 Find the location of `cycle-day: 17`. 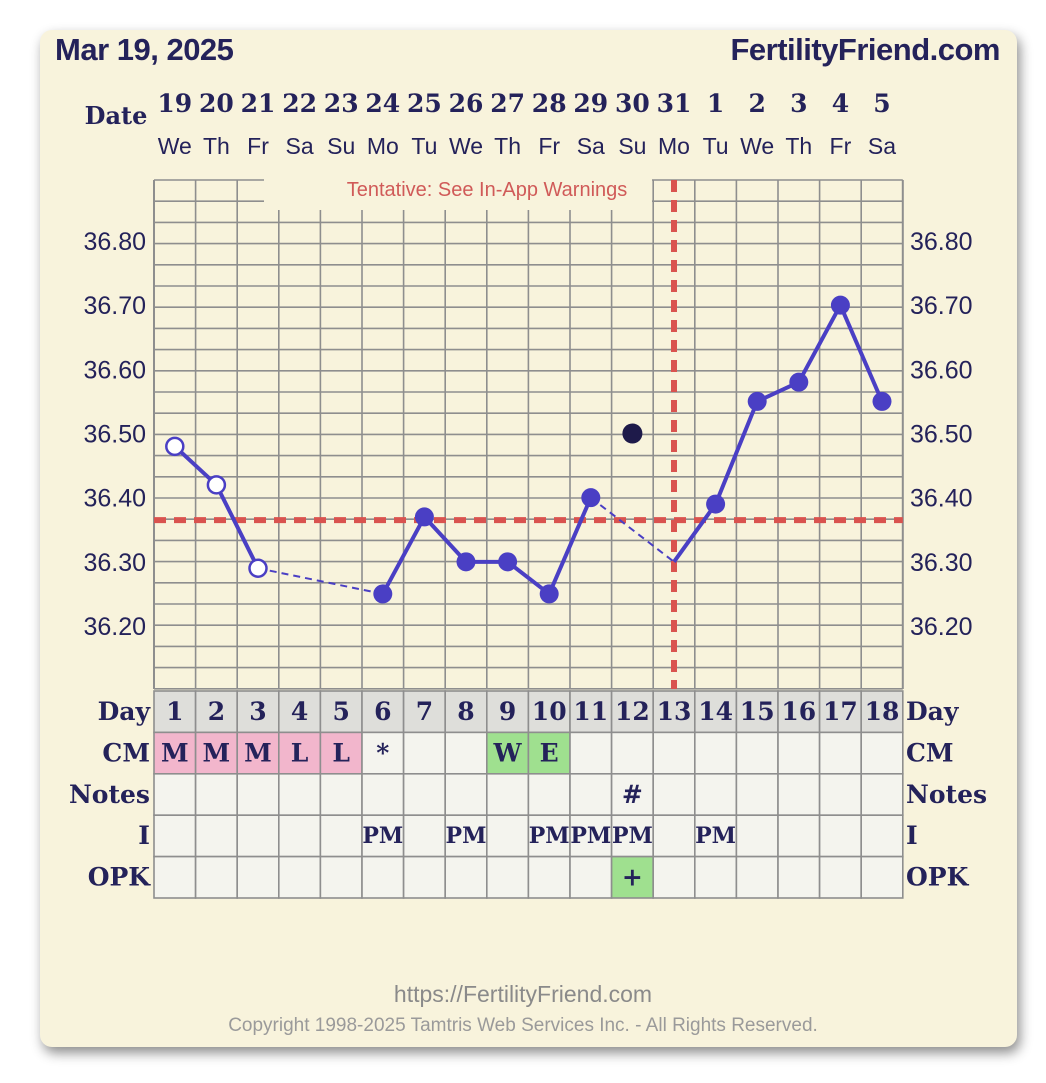

cycle-day: 17 is located at coordinates (840, 711).